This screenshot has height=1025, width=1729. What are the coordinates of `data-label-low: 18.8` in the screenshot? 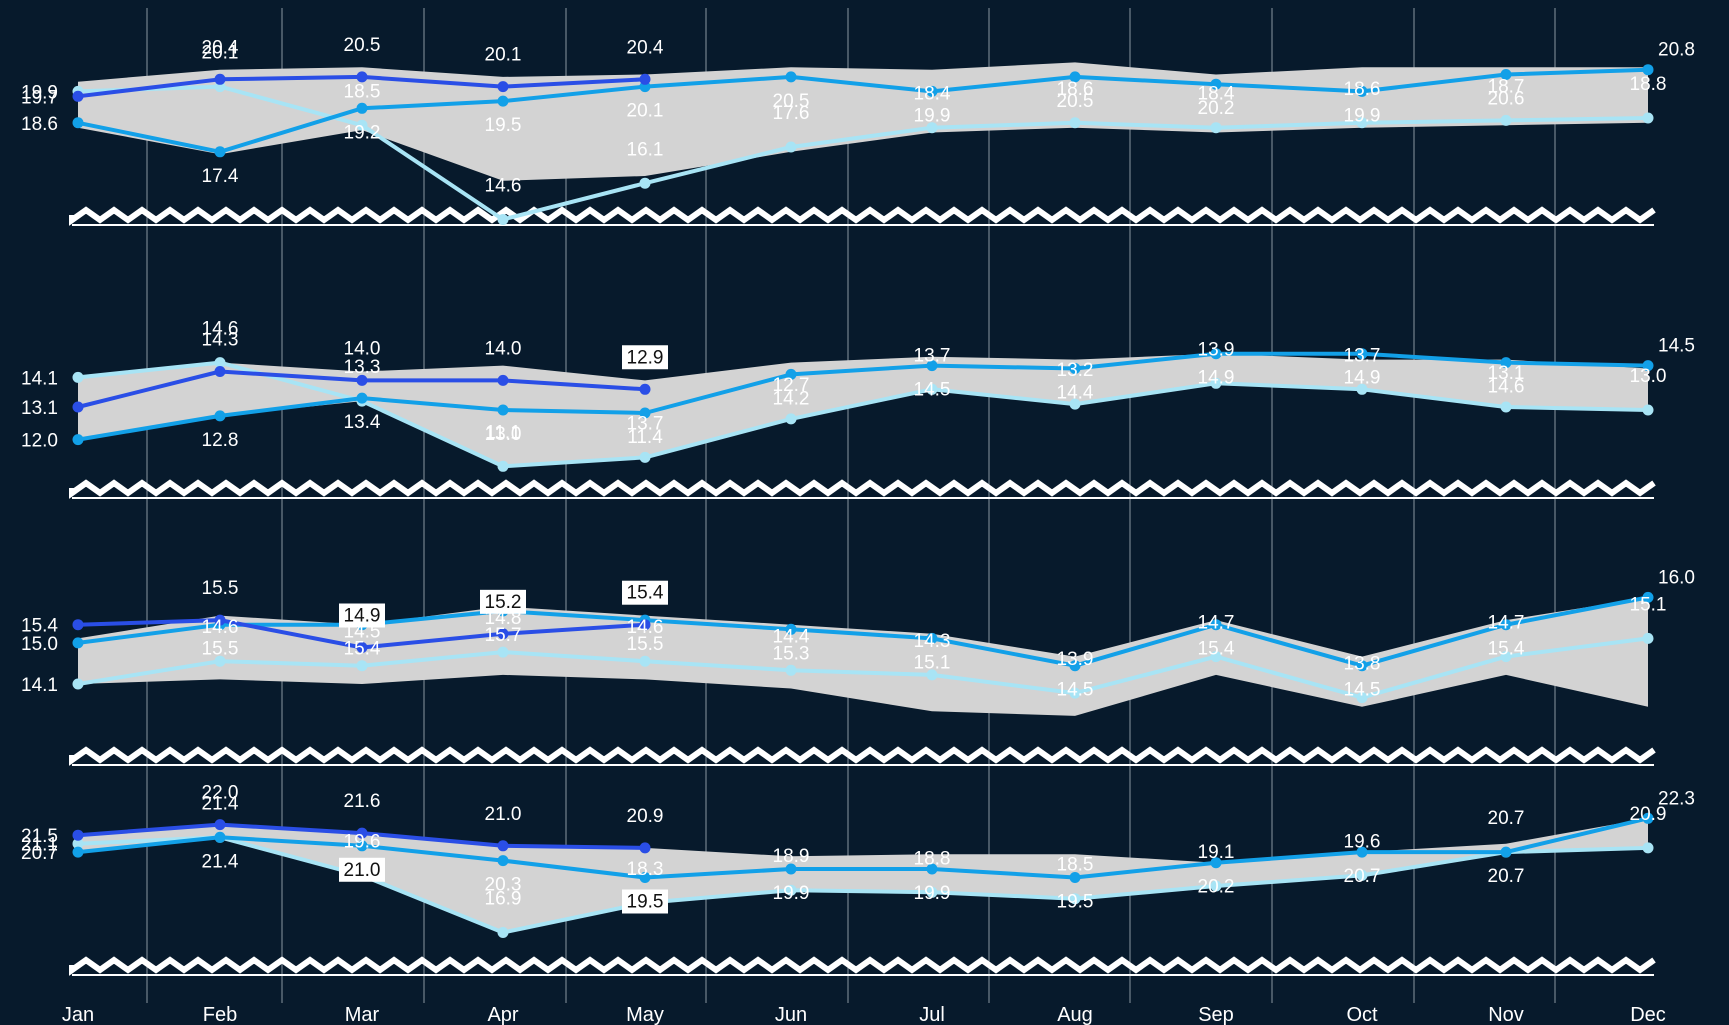 It's located at (1648, 84).